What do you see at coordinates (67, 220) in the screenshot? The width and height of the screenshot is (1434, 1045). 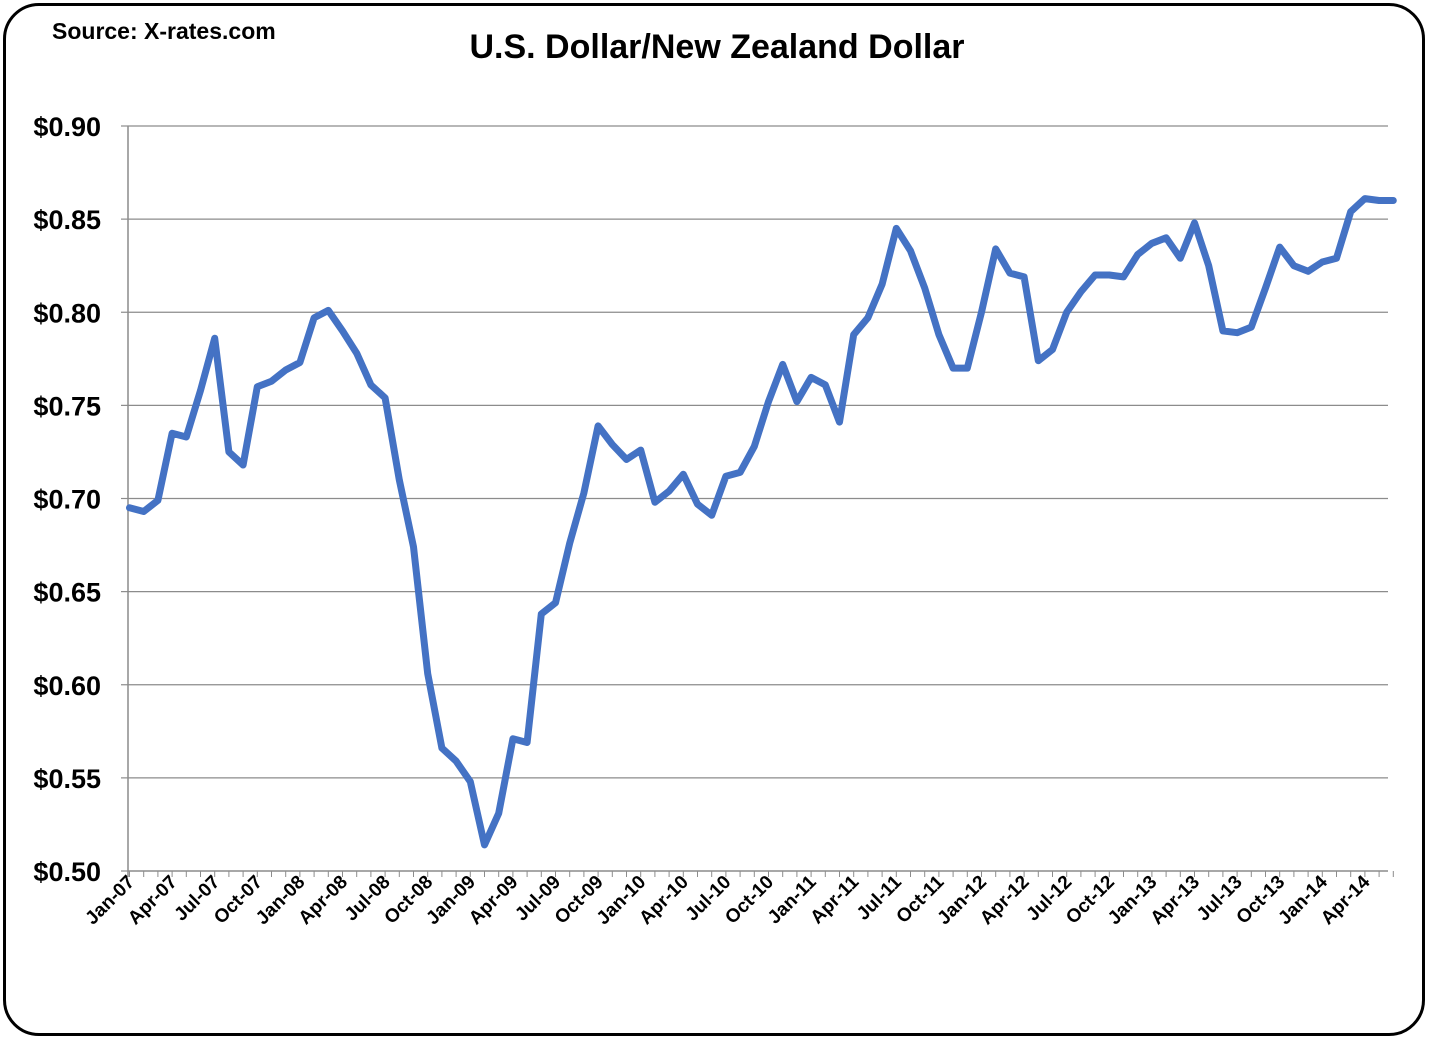 I see `y-tick-label: $0.85` at bounding box center [67, 220].